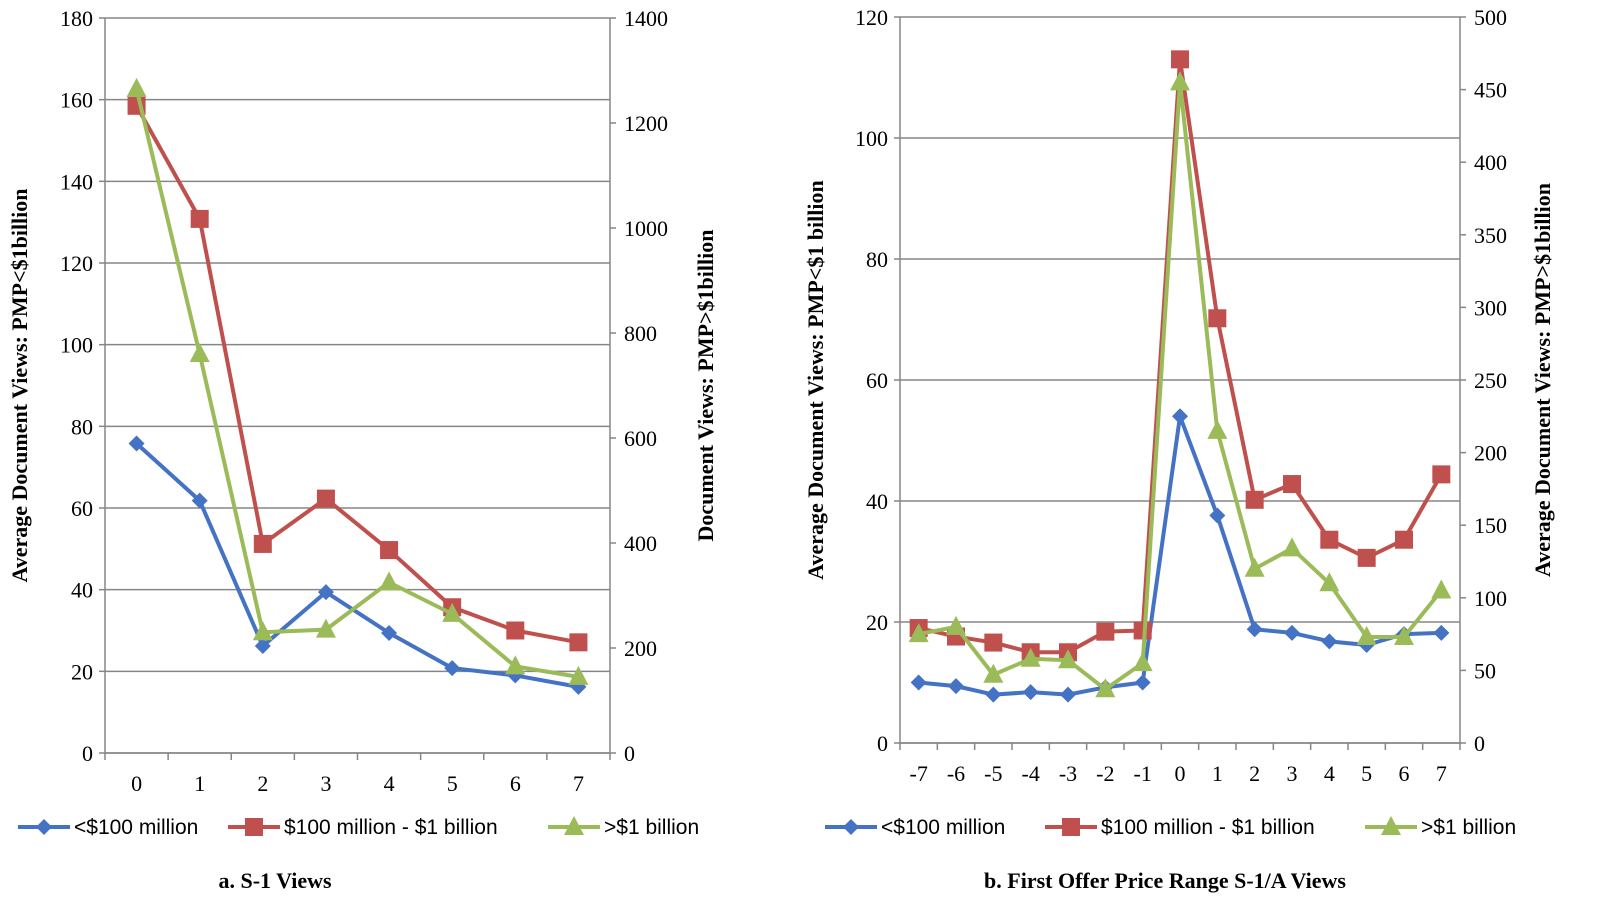 Image resolution: width=1606 pixels, height=918 pixels. I want to click on y-right-tick-label: 1200, so click(646, 123).